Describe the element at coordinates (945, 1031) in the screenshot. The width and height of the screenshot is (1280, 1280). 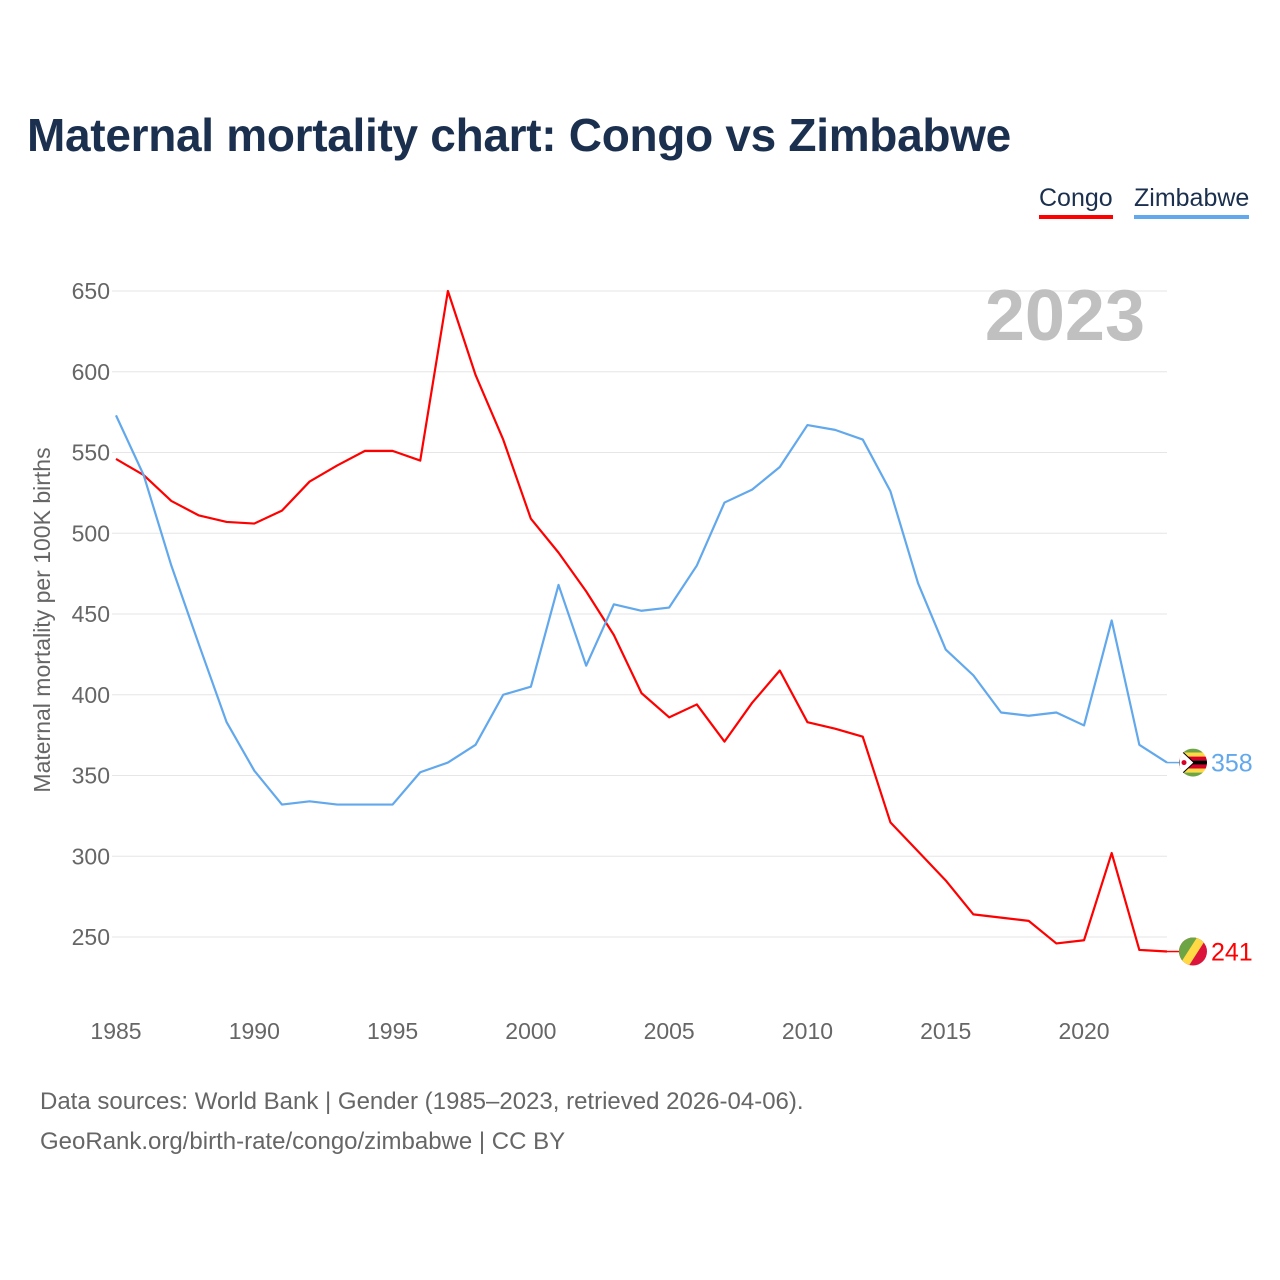
I see `x-tick-label: 2015` at that location.